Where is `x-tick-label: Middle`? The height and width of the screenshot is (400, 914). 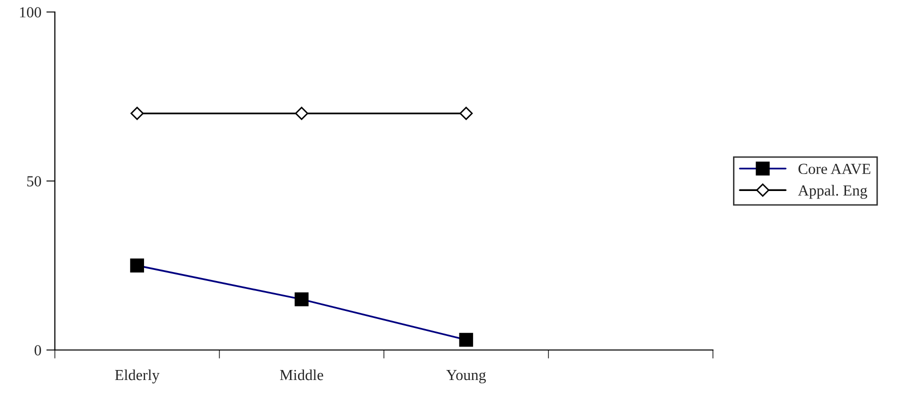 x-tick-label: Middle is located at coordinates (302, 374).